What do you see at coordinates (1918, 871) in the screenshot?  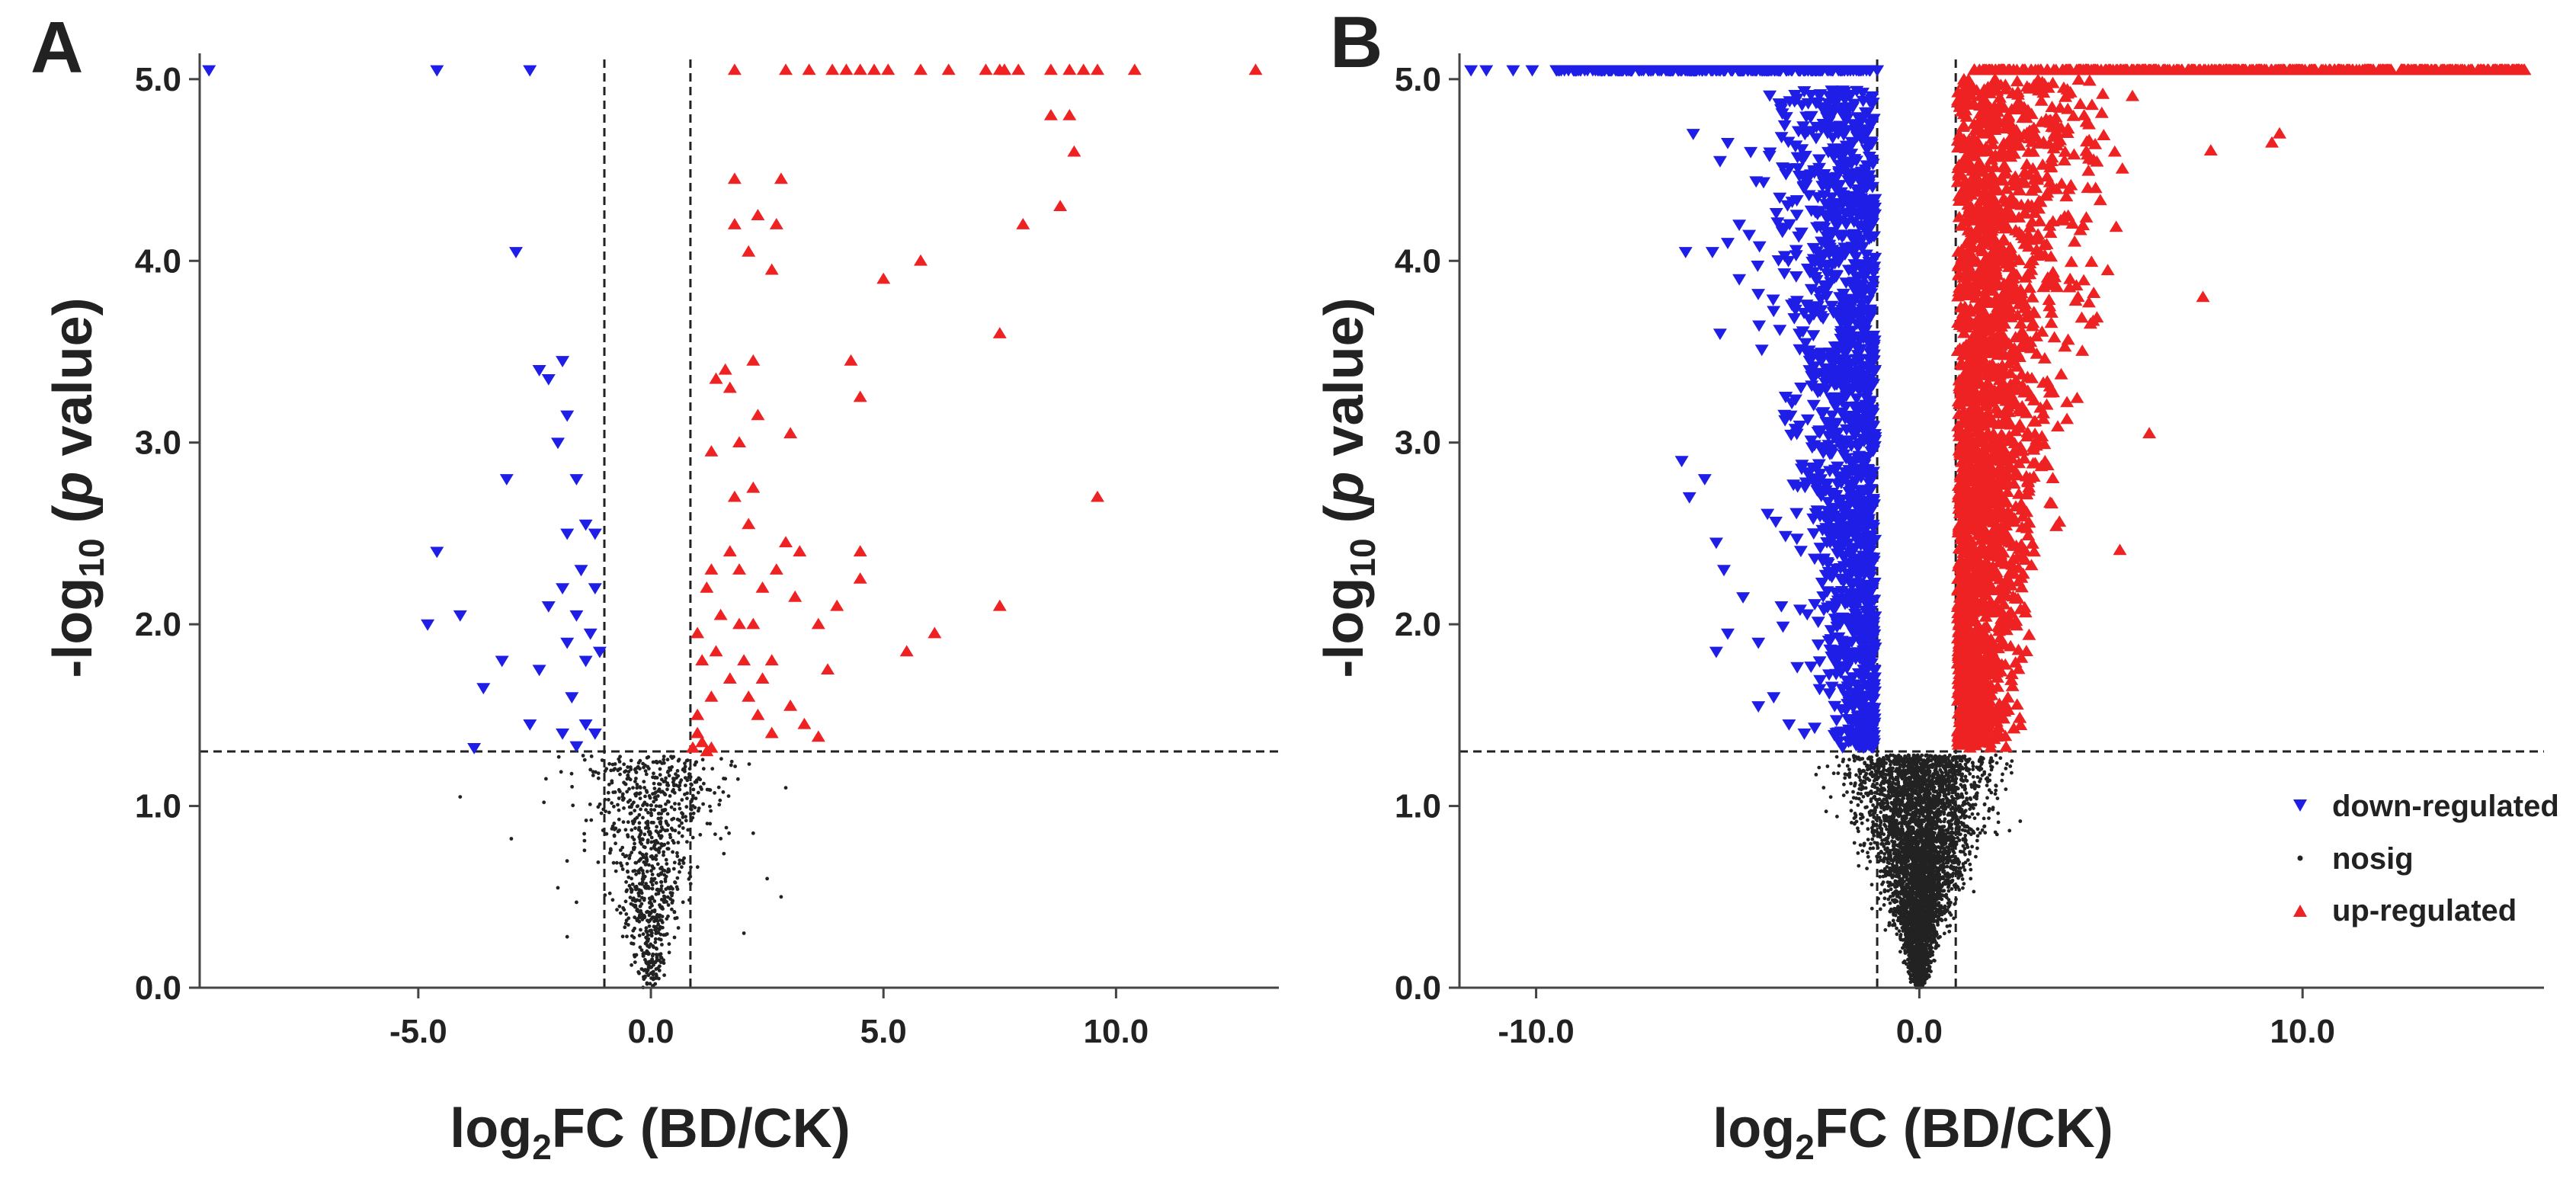 I see `panel-b-nosig-points` at bounding box center [1918, 871].